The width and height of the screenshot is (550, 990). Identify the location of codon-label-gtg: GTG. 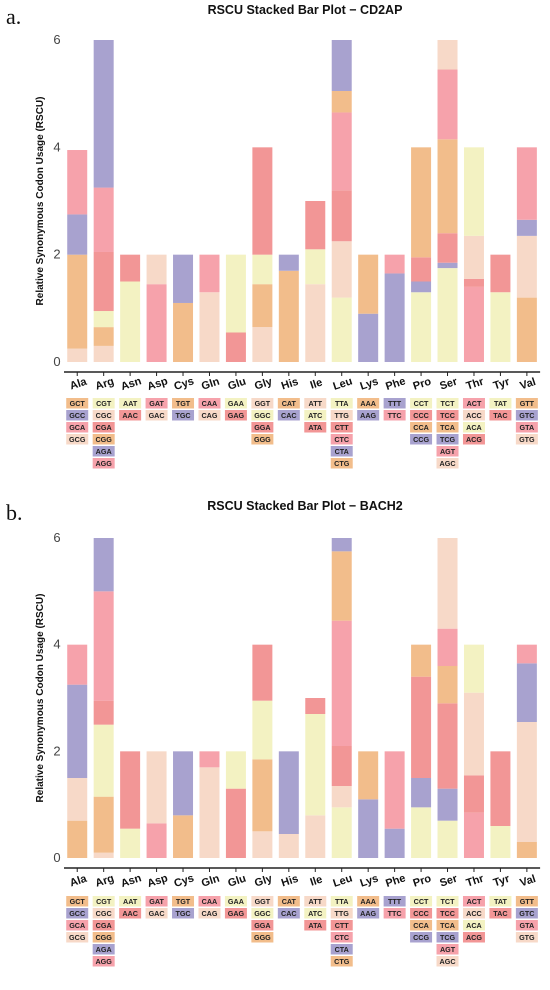
(527, 439).